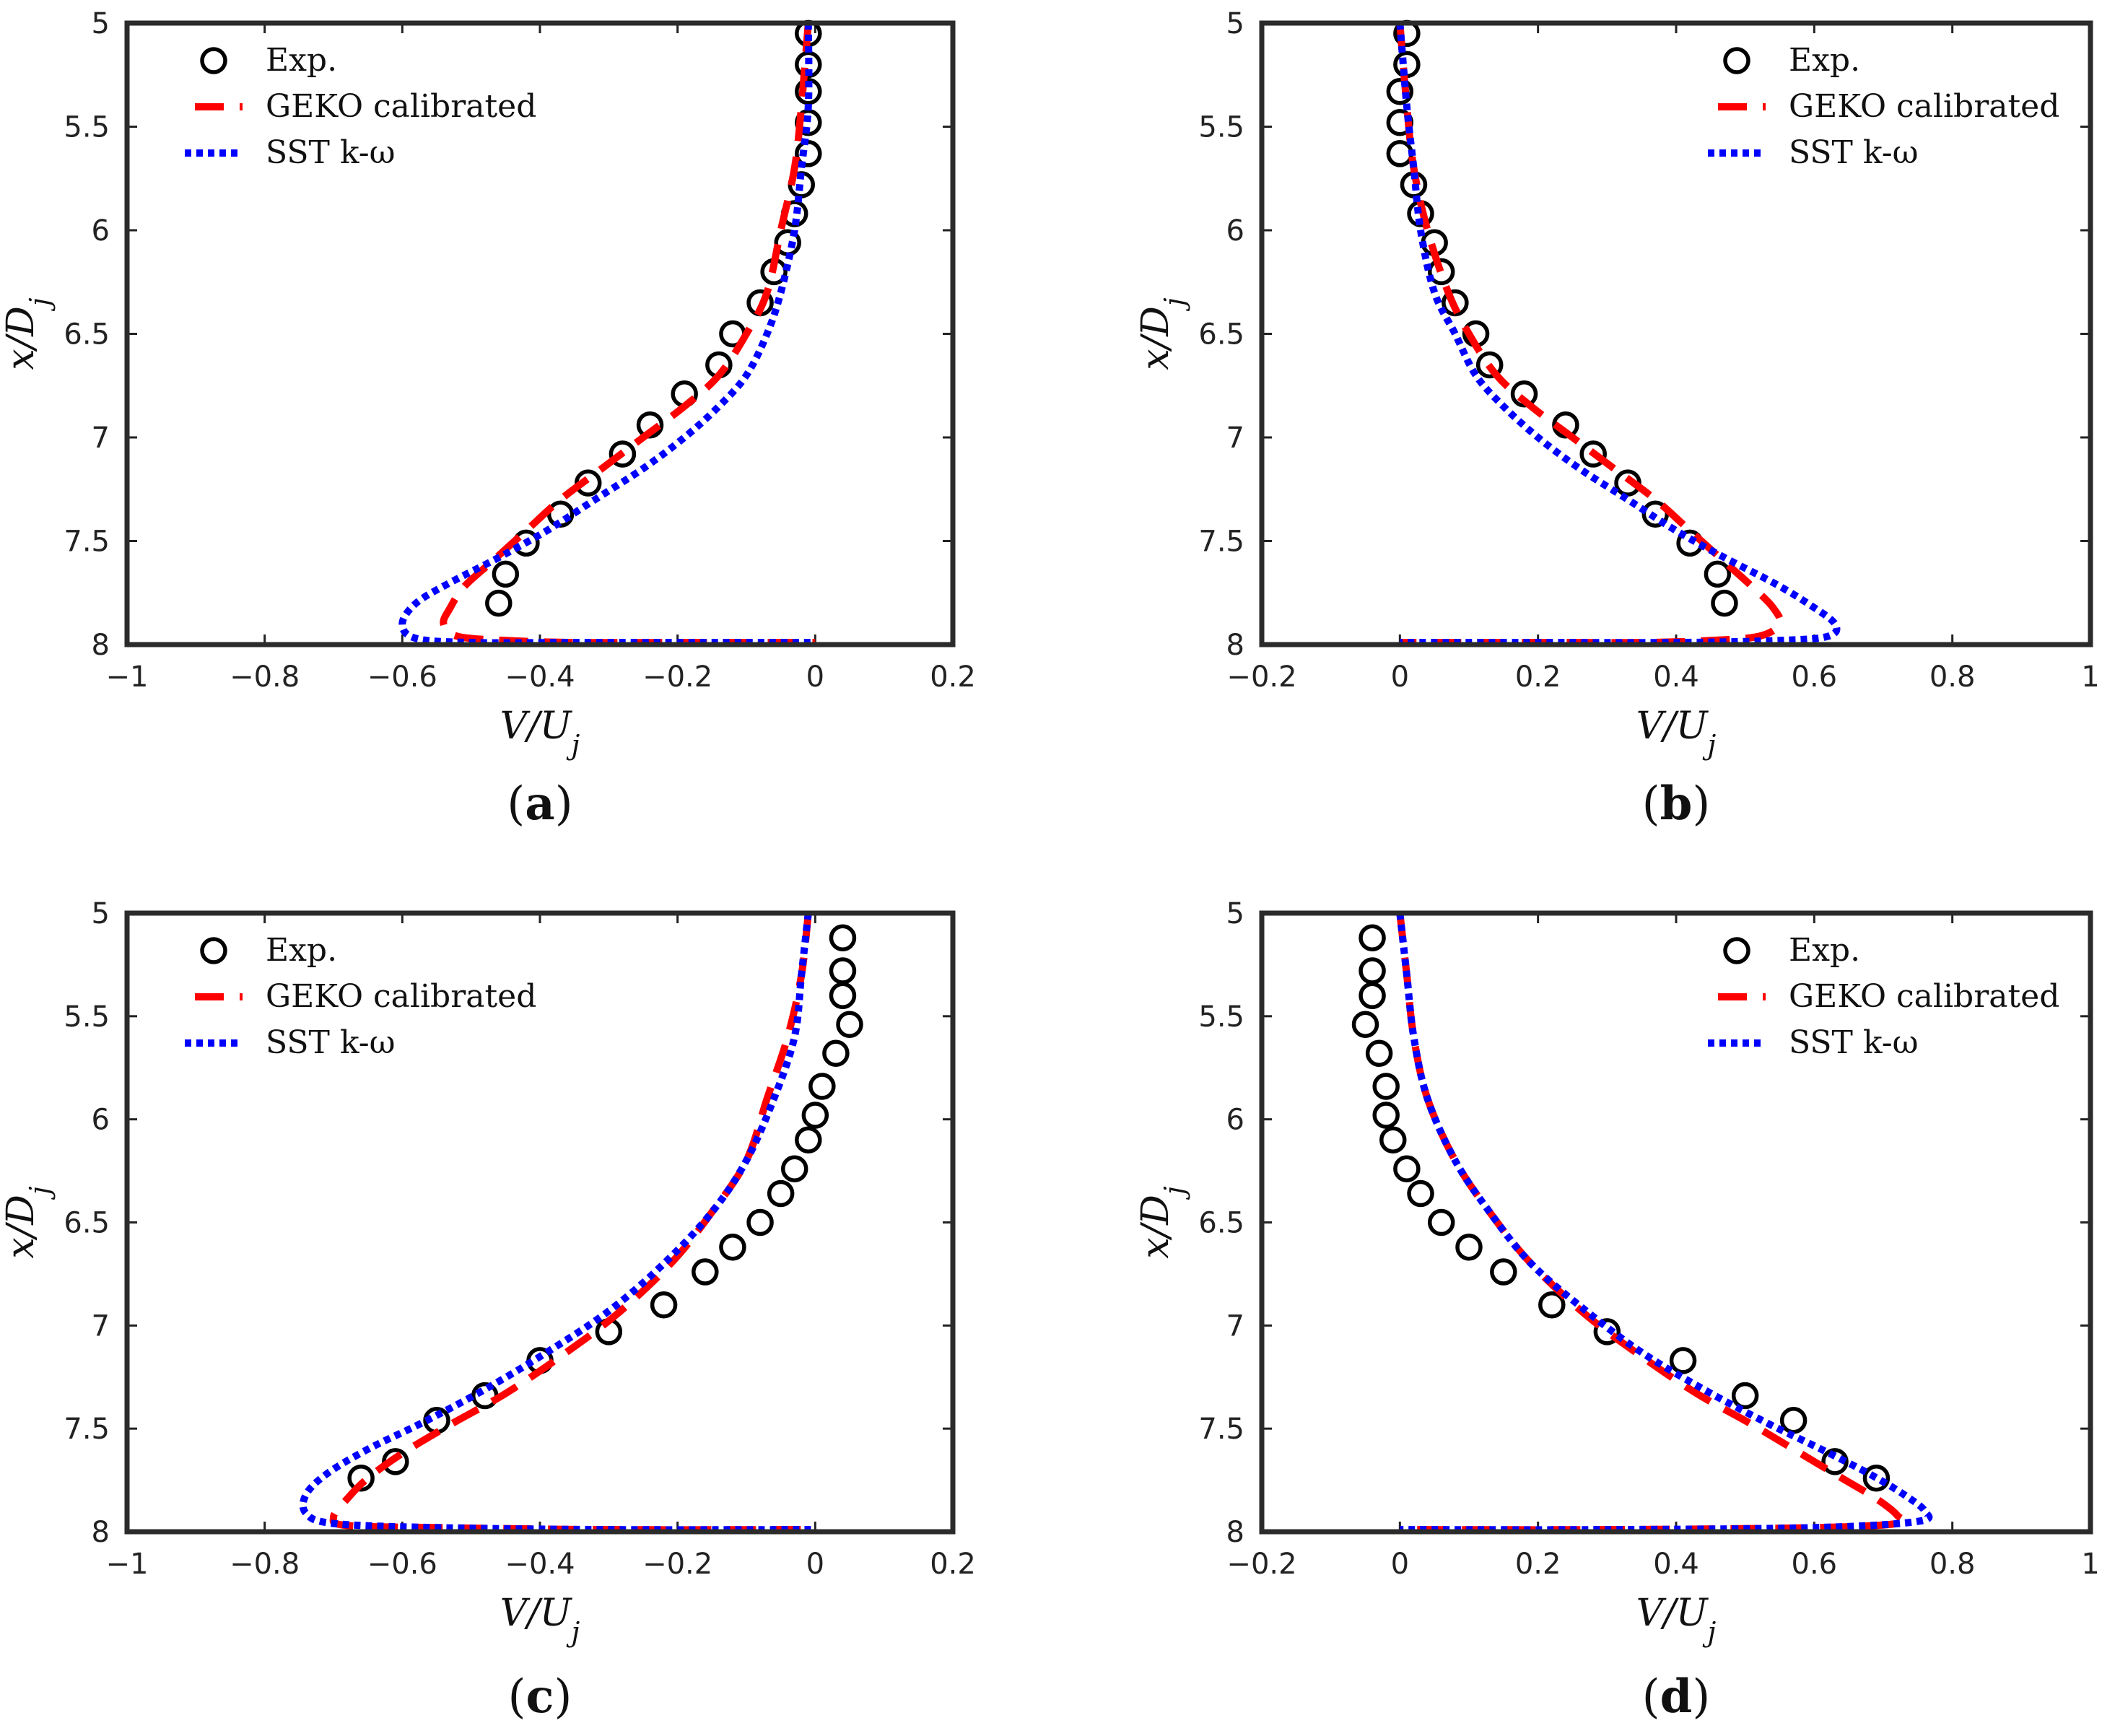  What do you see at coordinates (1664, 1223) in the screenshot?
I see `sst-k-omega-line` at bounding box center [1664, 1223].